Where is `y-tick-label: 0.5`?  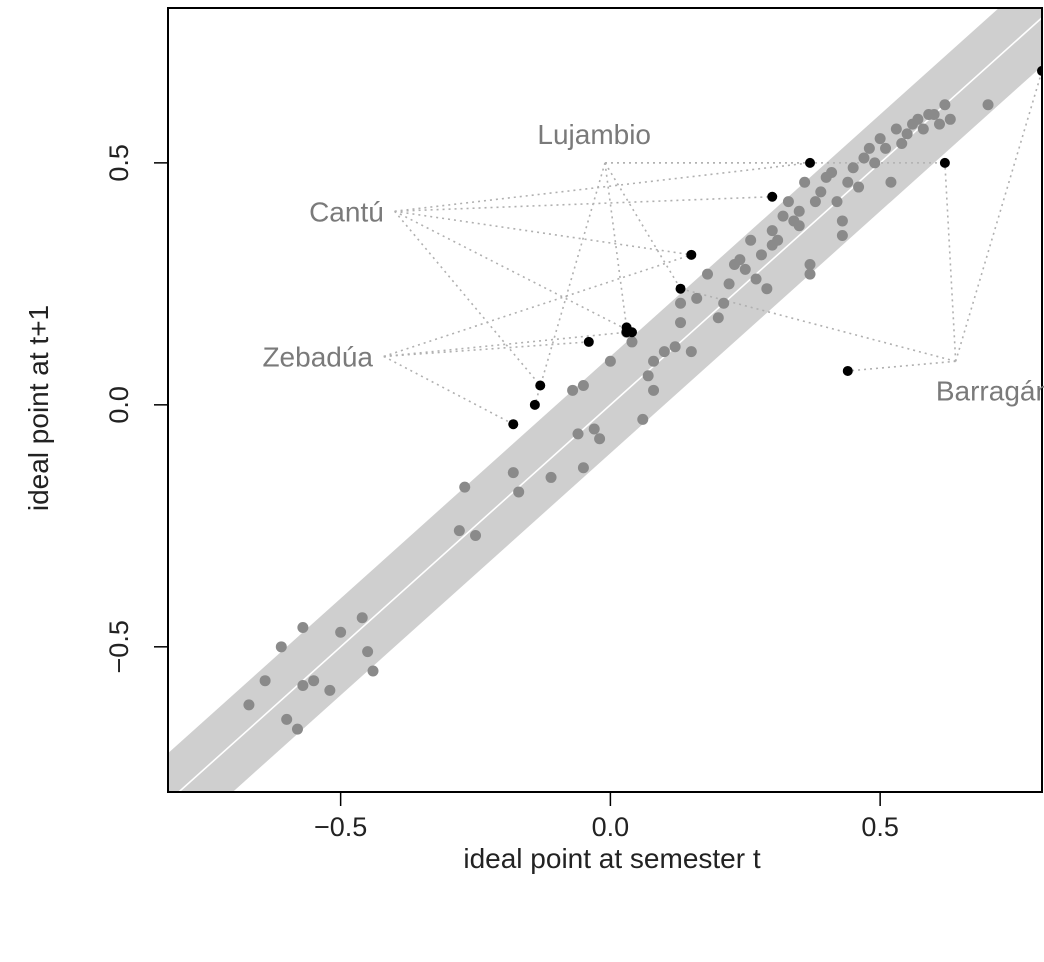 y-tick-label: 0.5 is located at coordinates (119, 163).